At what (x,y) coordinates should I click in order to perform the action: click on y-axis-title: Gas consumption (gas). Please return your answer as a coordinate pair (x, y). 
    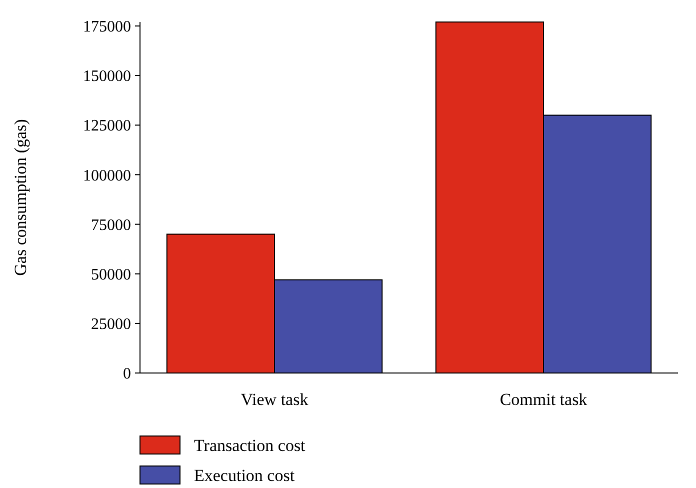
    Looking at the image, I should click on (20, 197).